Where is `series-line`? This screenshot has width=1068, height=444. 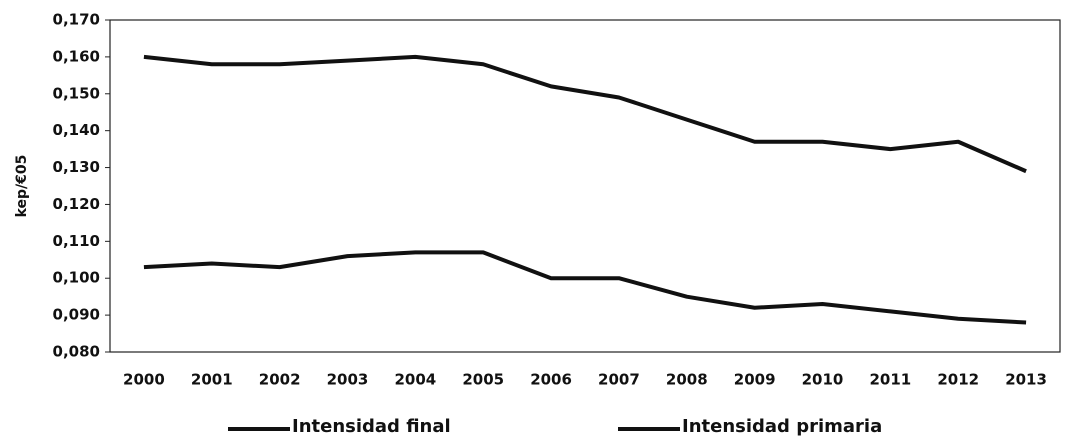 series-line is located at coordinates (585, 287).